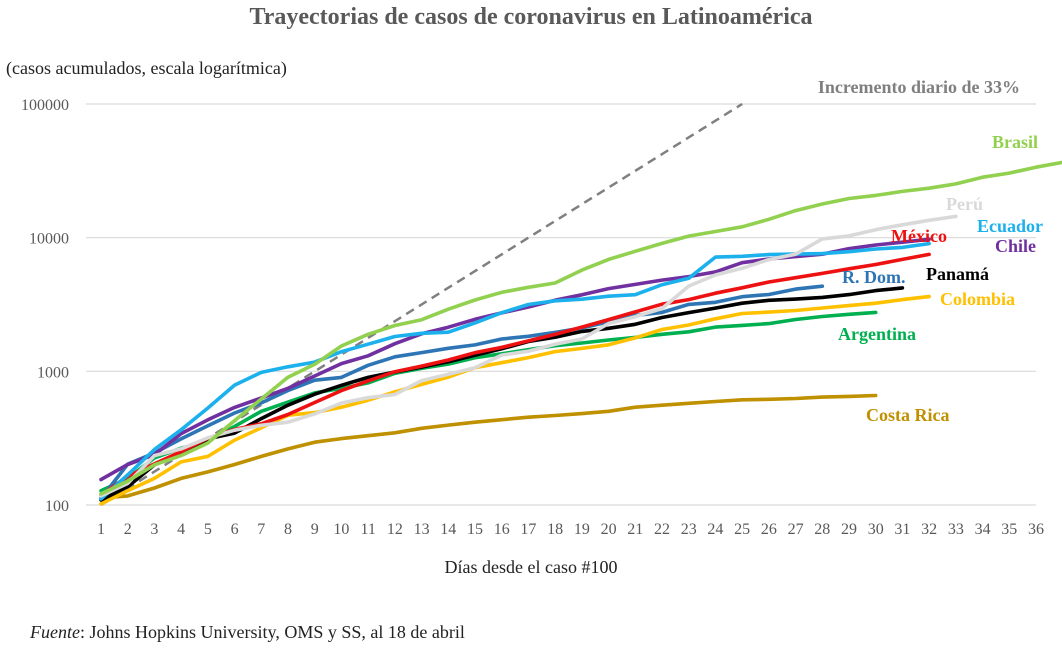  Describe the element at coordinates (769, 529) in the screenshot. I see `x-tick-label: 26` at that location.